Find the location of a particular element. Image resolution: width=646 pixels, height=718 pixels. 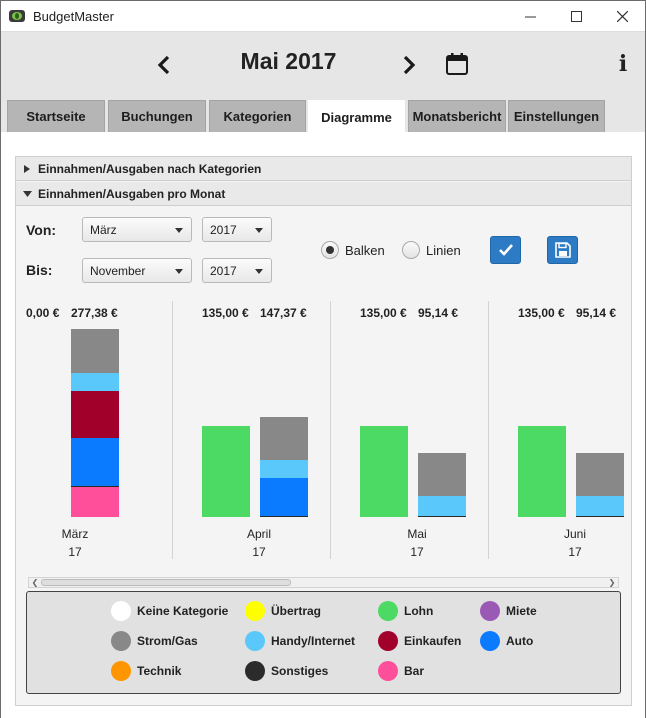

next-month-button is located at coordinates (409, 65).